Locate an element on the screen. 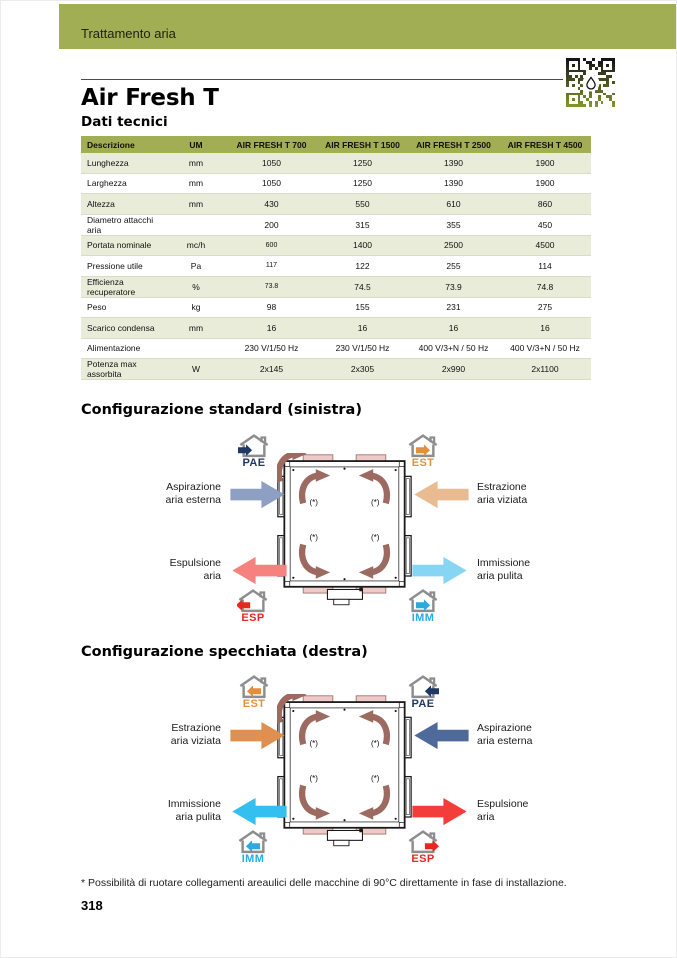 Image resolution: width=677 pixels, height=958 pixels. page-title: Air Fresh T is located at coordinates (150, 98).